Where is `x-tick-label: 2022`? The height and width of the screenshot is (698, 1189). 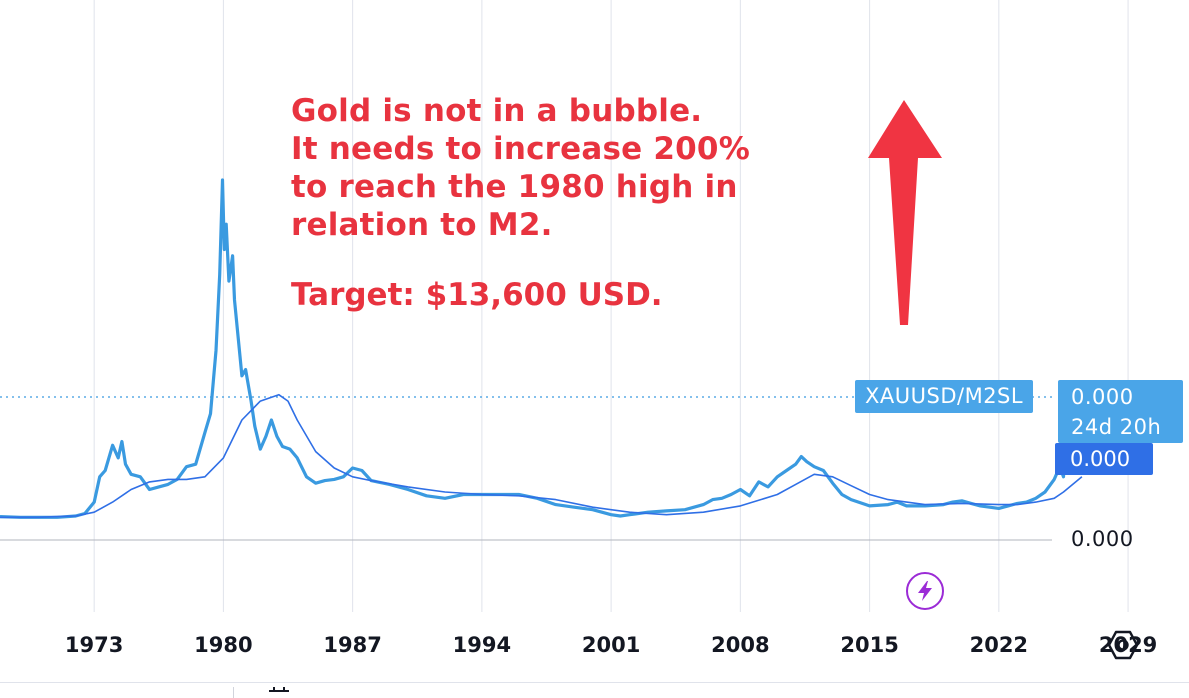 x-tick-label: 2022 is located at coordinates (999, 645).